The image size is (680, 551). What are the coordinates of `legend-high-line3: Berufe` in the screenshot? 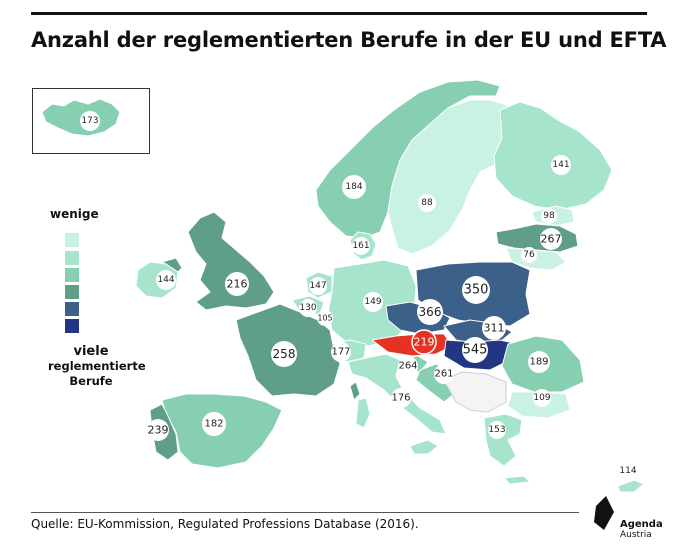 It's located at (91, 381).